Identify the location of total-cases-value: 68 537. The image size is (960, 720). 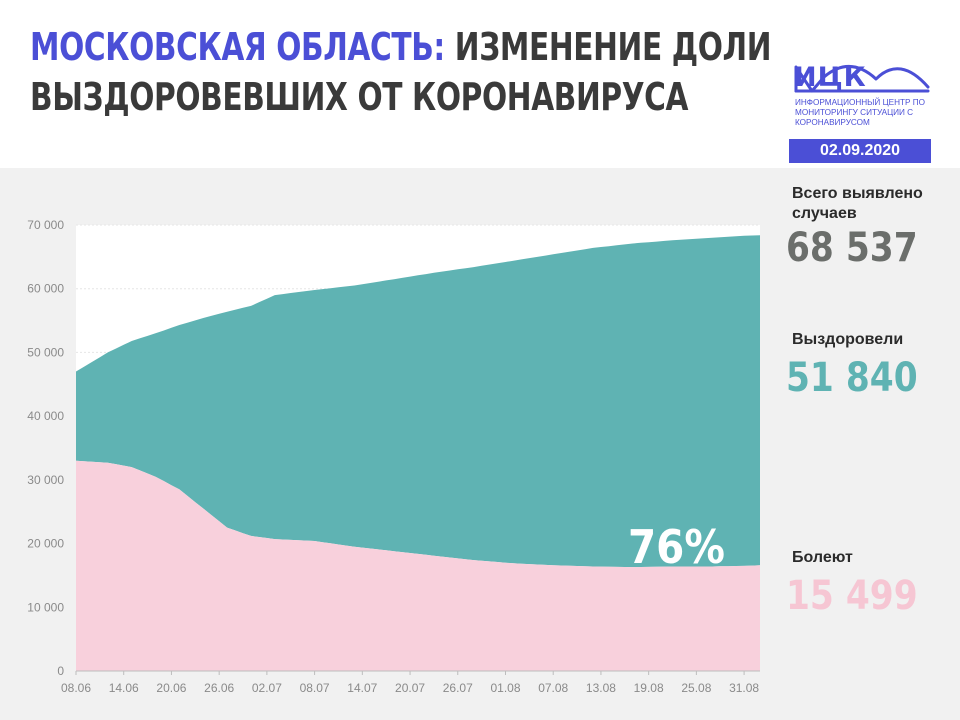
(852, 248).